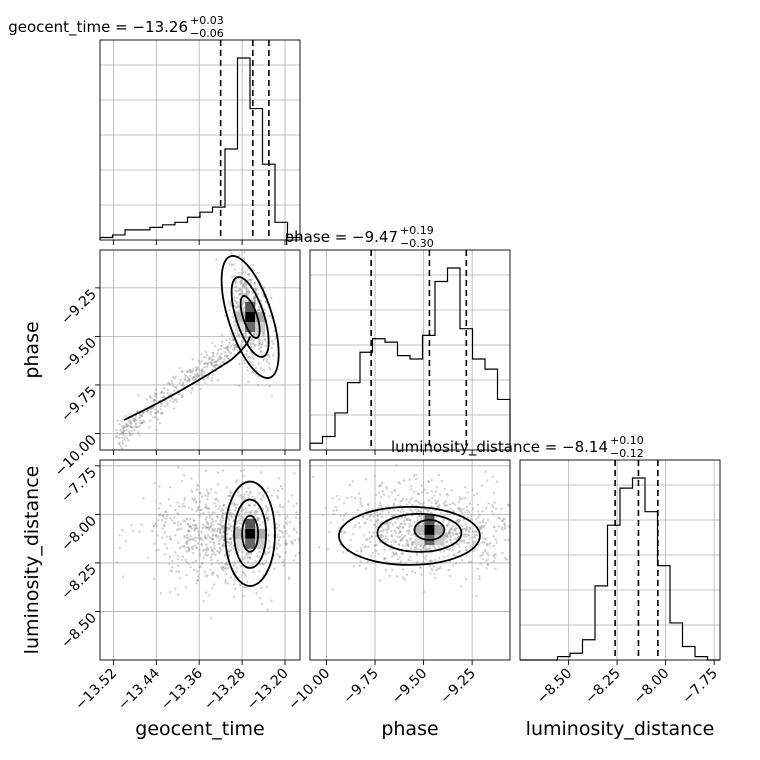  I want to click on y-tick-label: −8.25, so click(79, 582).